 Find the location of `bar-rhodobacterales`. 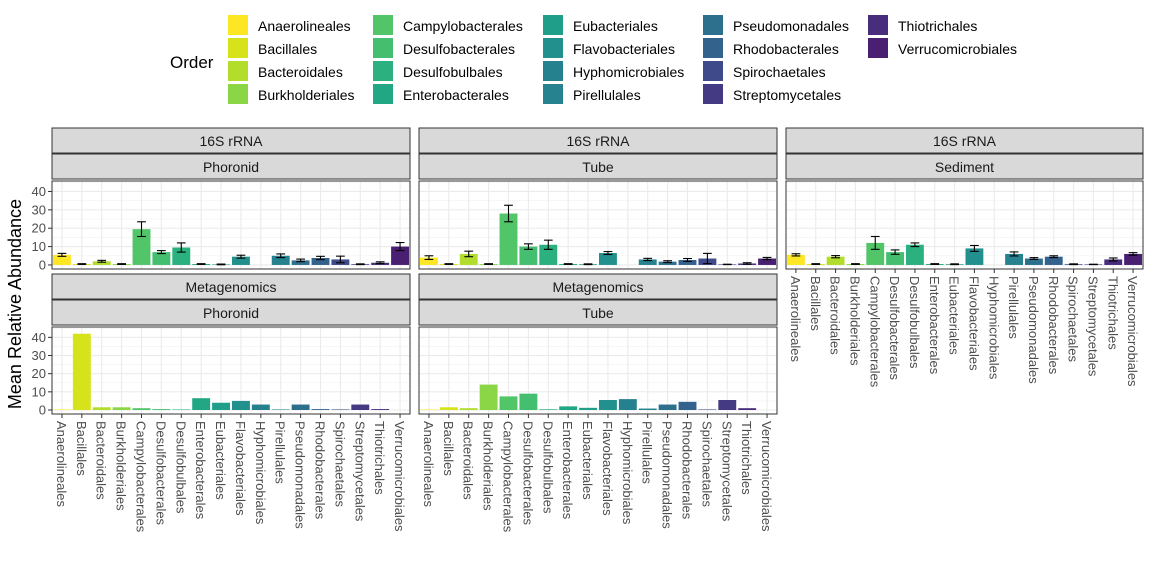

bar-rhodobacterales is located at coordinates (687, 406).